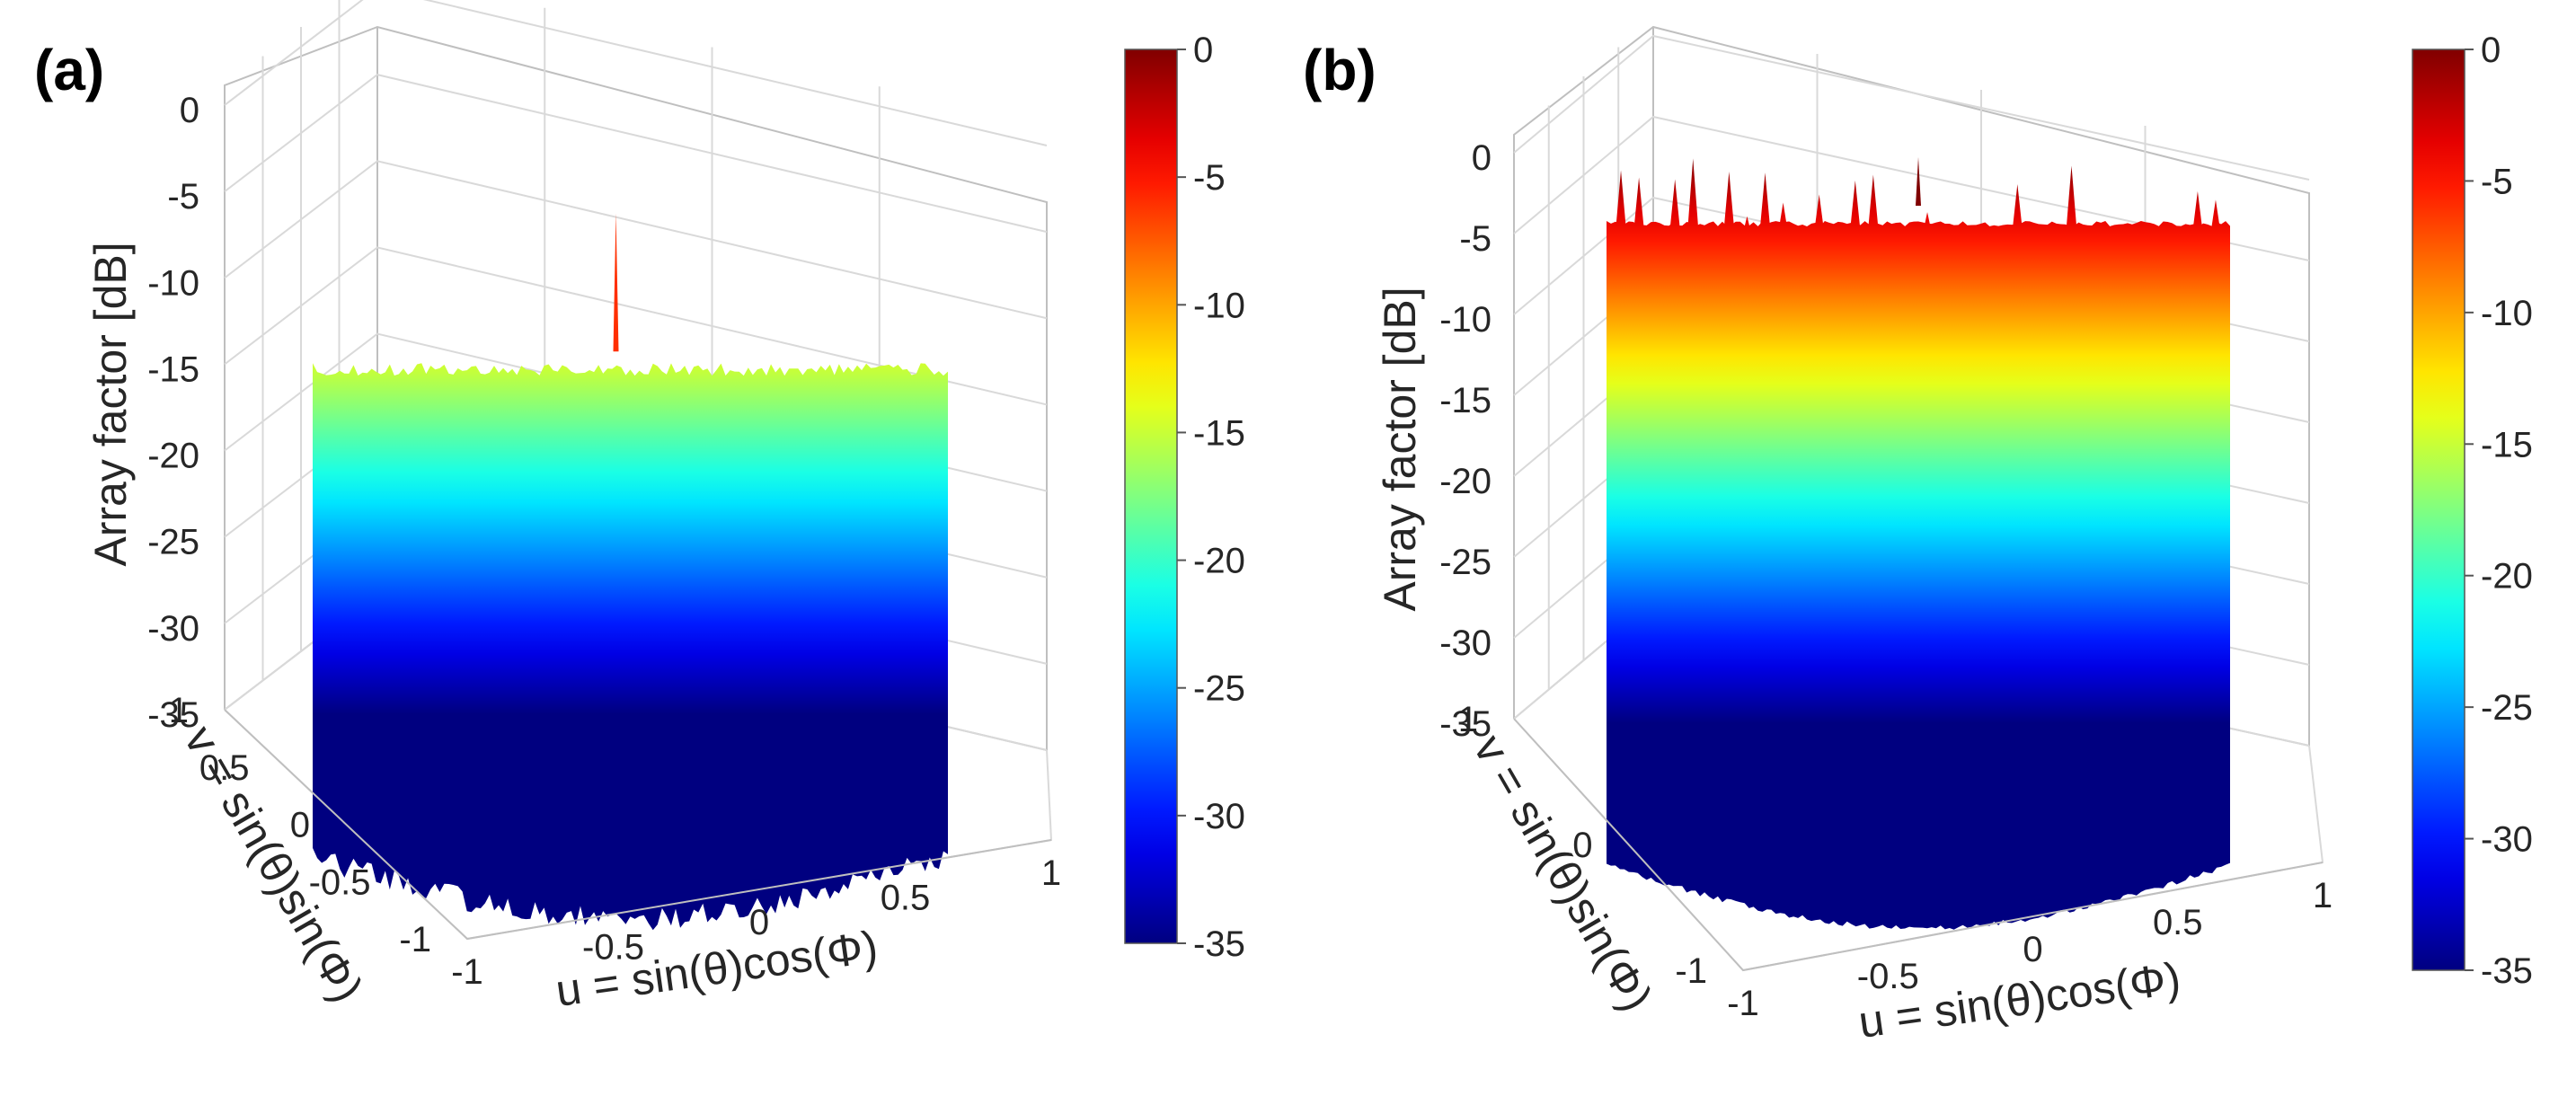 The width and height of the screenshot is (2576, 1105). I want to click on z-tick-label-0-5: -25, so click(173, 542).